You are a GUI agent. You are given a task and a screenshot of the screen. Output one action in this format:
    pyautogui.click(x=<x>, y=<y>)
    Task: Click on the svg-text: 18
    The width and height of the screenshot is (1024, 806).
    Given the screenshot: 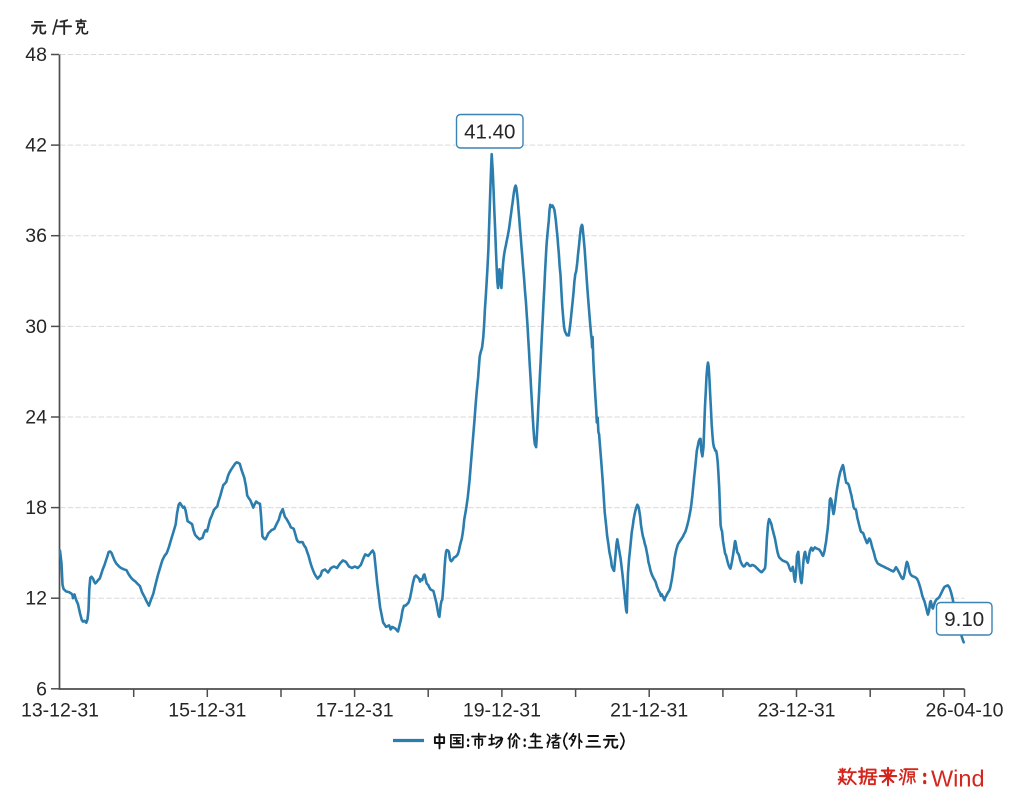 What is the action you would take?
    pyautogui.click(x=36, y=508)
    